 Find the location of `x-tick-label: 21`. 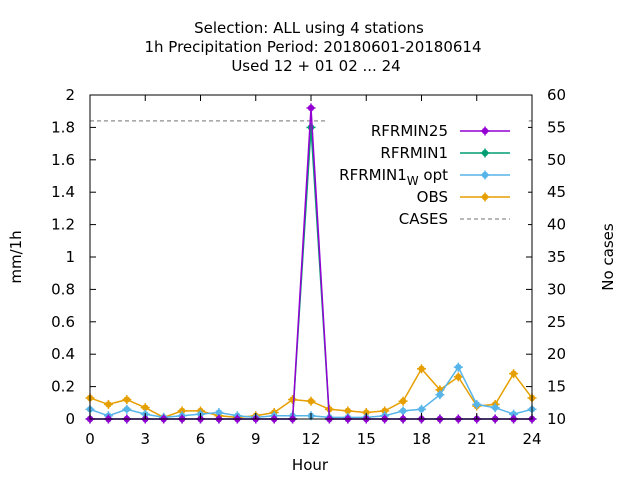

x-tick-label: 21 is located at coordinates (476, 439).